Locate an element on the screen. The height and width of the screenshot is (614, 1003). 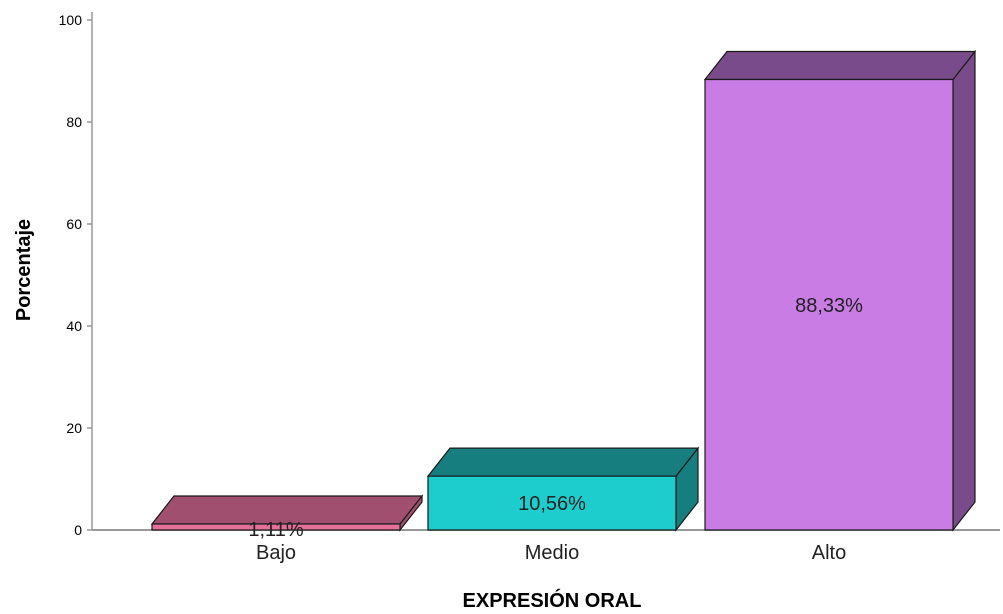
bar-data-label: 10,56% is located at coordinates (552, 504).